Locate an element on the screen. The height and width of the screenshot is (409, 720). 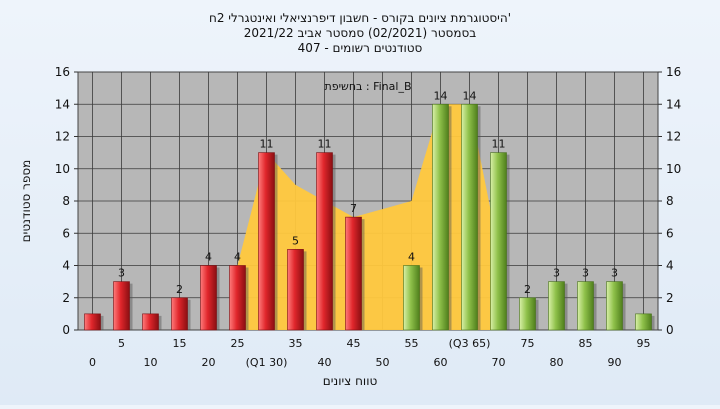
y-axis-left: 0 2 4 6 8 10 12 14 16 is located at coordinates (66, 201).